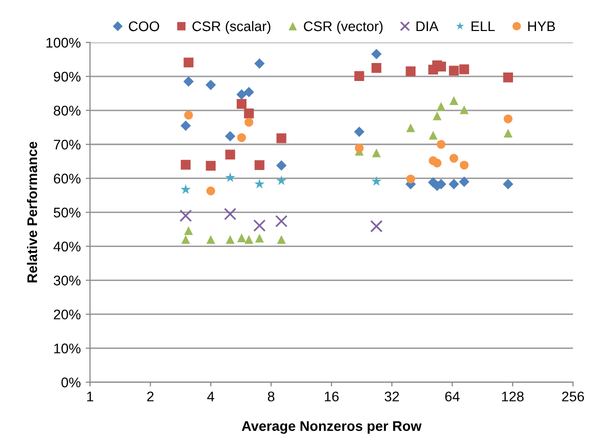  I want to click on x-tick-label: 4, so click(210, 397).